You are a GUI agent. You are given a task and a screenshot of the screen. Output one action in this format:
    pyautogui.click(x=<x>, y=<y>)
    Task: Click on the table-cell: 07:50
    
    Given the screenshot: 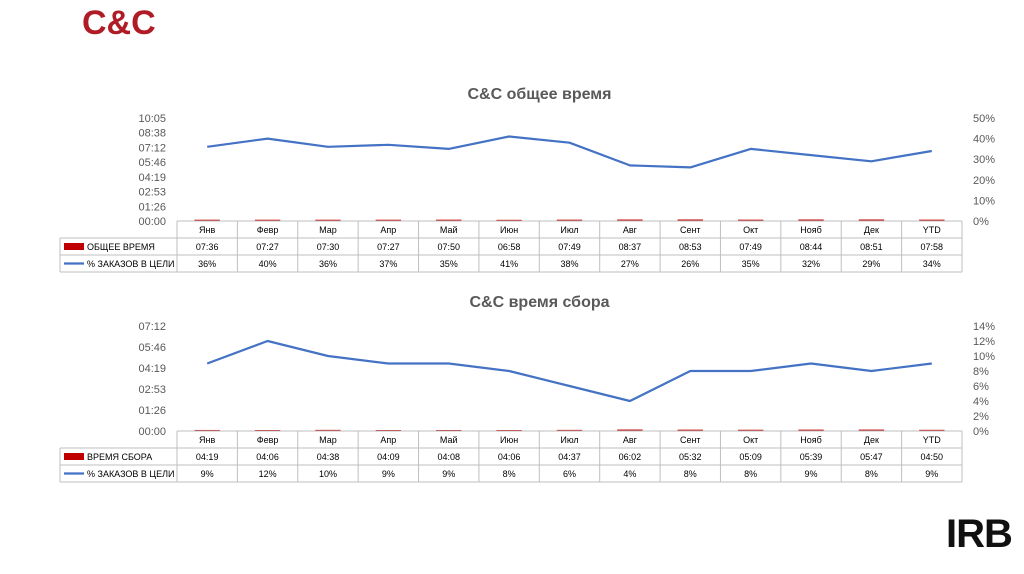 What is the action you would take?
    pyautogui.click(x=448, y=247)
    